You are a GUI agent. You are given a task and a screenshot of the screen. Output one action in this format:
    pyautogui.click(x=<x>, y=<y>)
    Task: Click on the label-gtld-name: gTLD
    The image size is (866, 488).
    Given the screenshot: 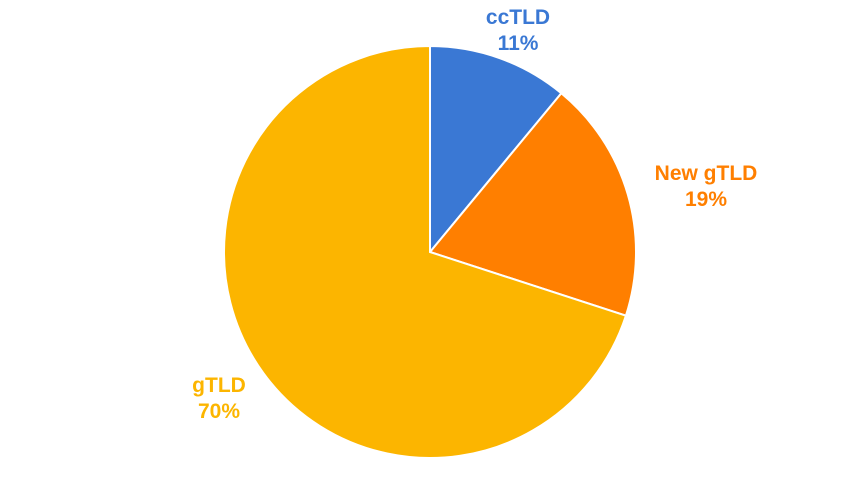 What is the action you would take?
    pyautogui.click(x=219, y=385)
    